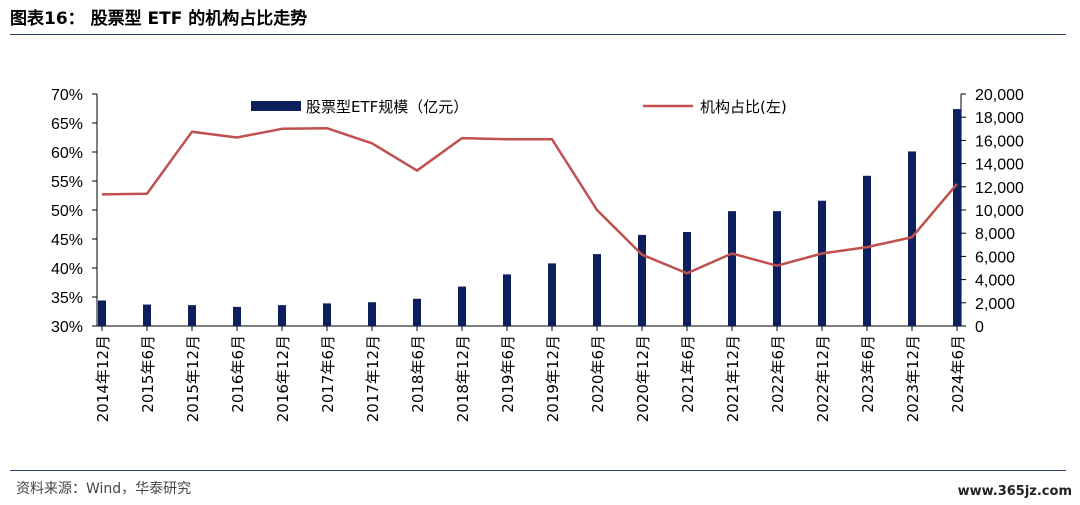 The height and width of the screenshot is (505, 1080). I want to click on right-axis-tick-label: 14,000, so click(999, 165).